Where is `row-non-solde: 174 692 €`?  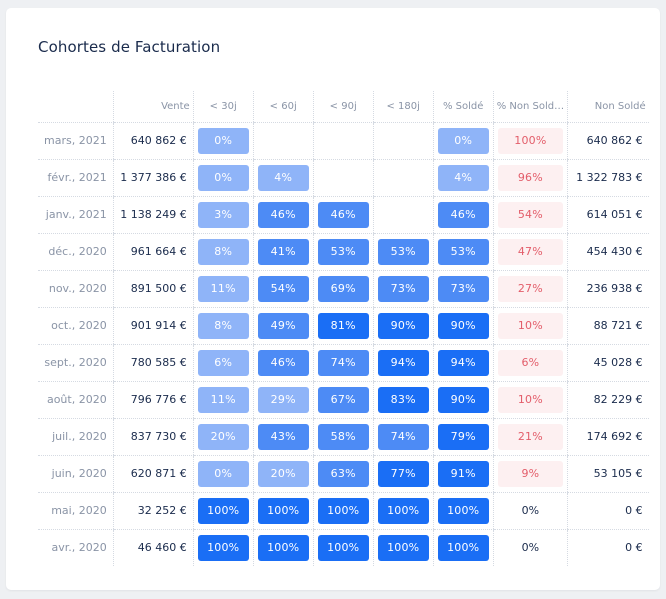 row-non-solde: 174 692 € is located at coordinates (608, 437).